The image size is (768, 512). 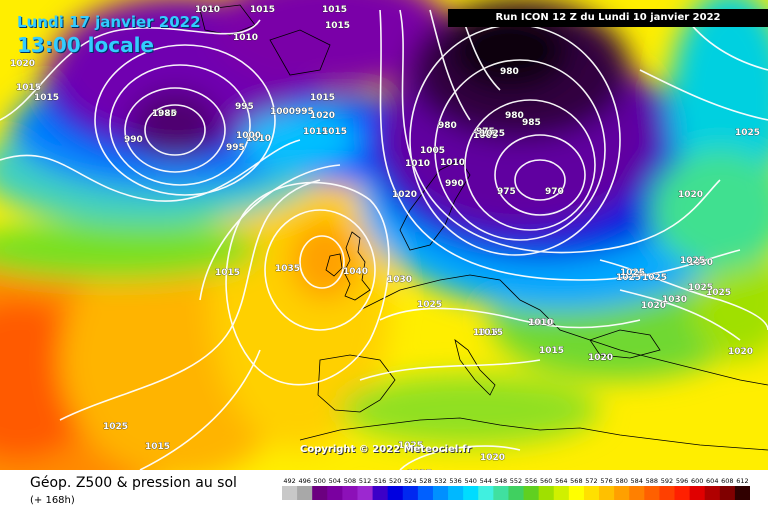 I want to click on legend-lead-time: (+ 168h), so click(x=52, y=500).